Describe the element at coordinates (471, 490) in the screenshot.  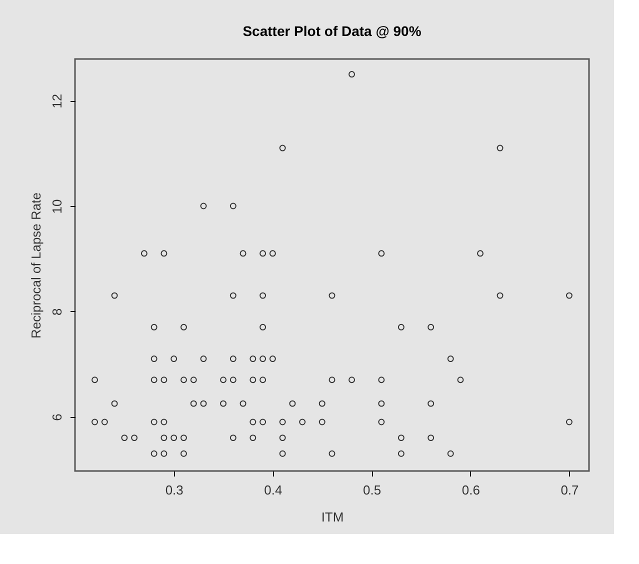
I see `x-tick-label: 0.6` at that location.